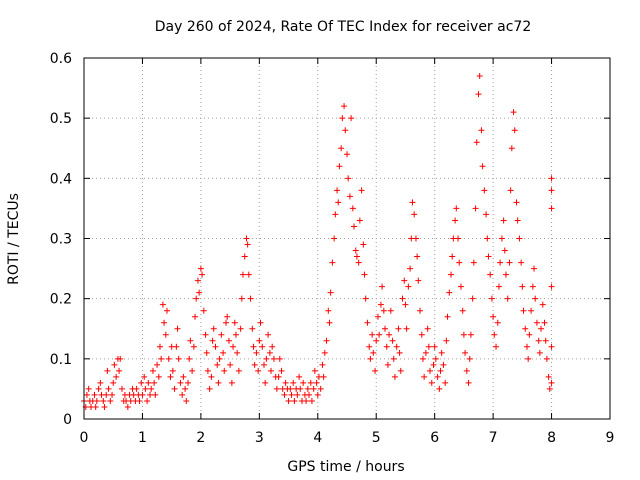  I want to click on x-tick-label: 5, so click(376, 438).